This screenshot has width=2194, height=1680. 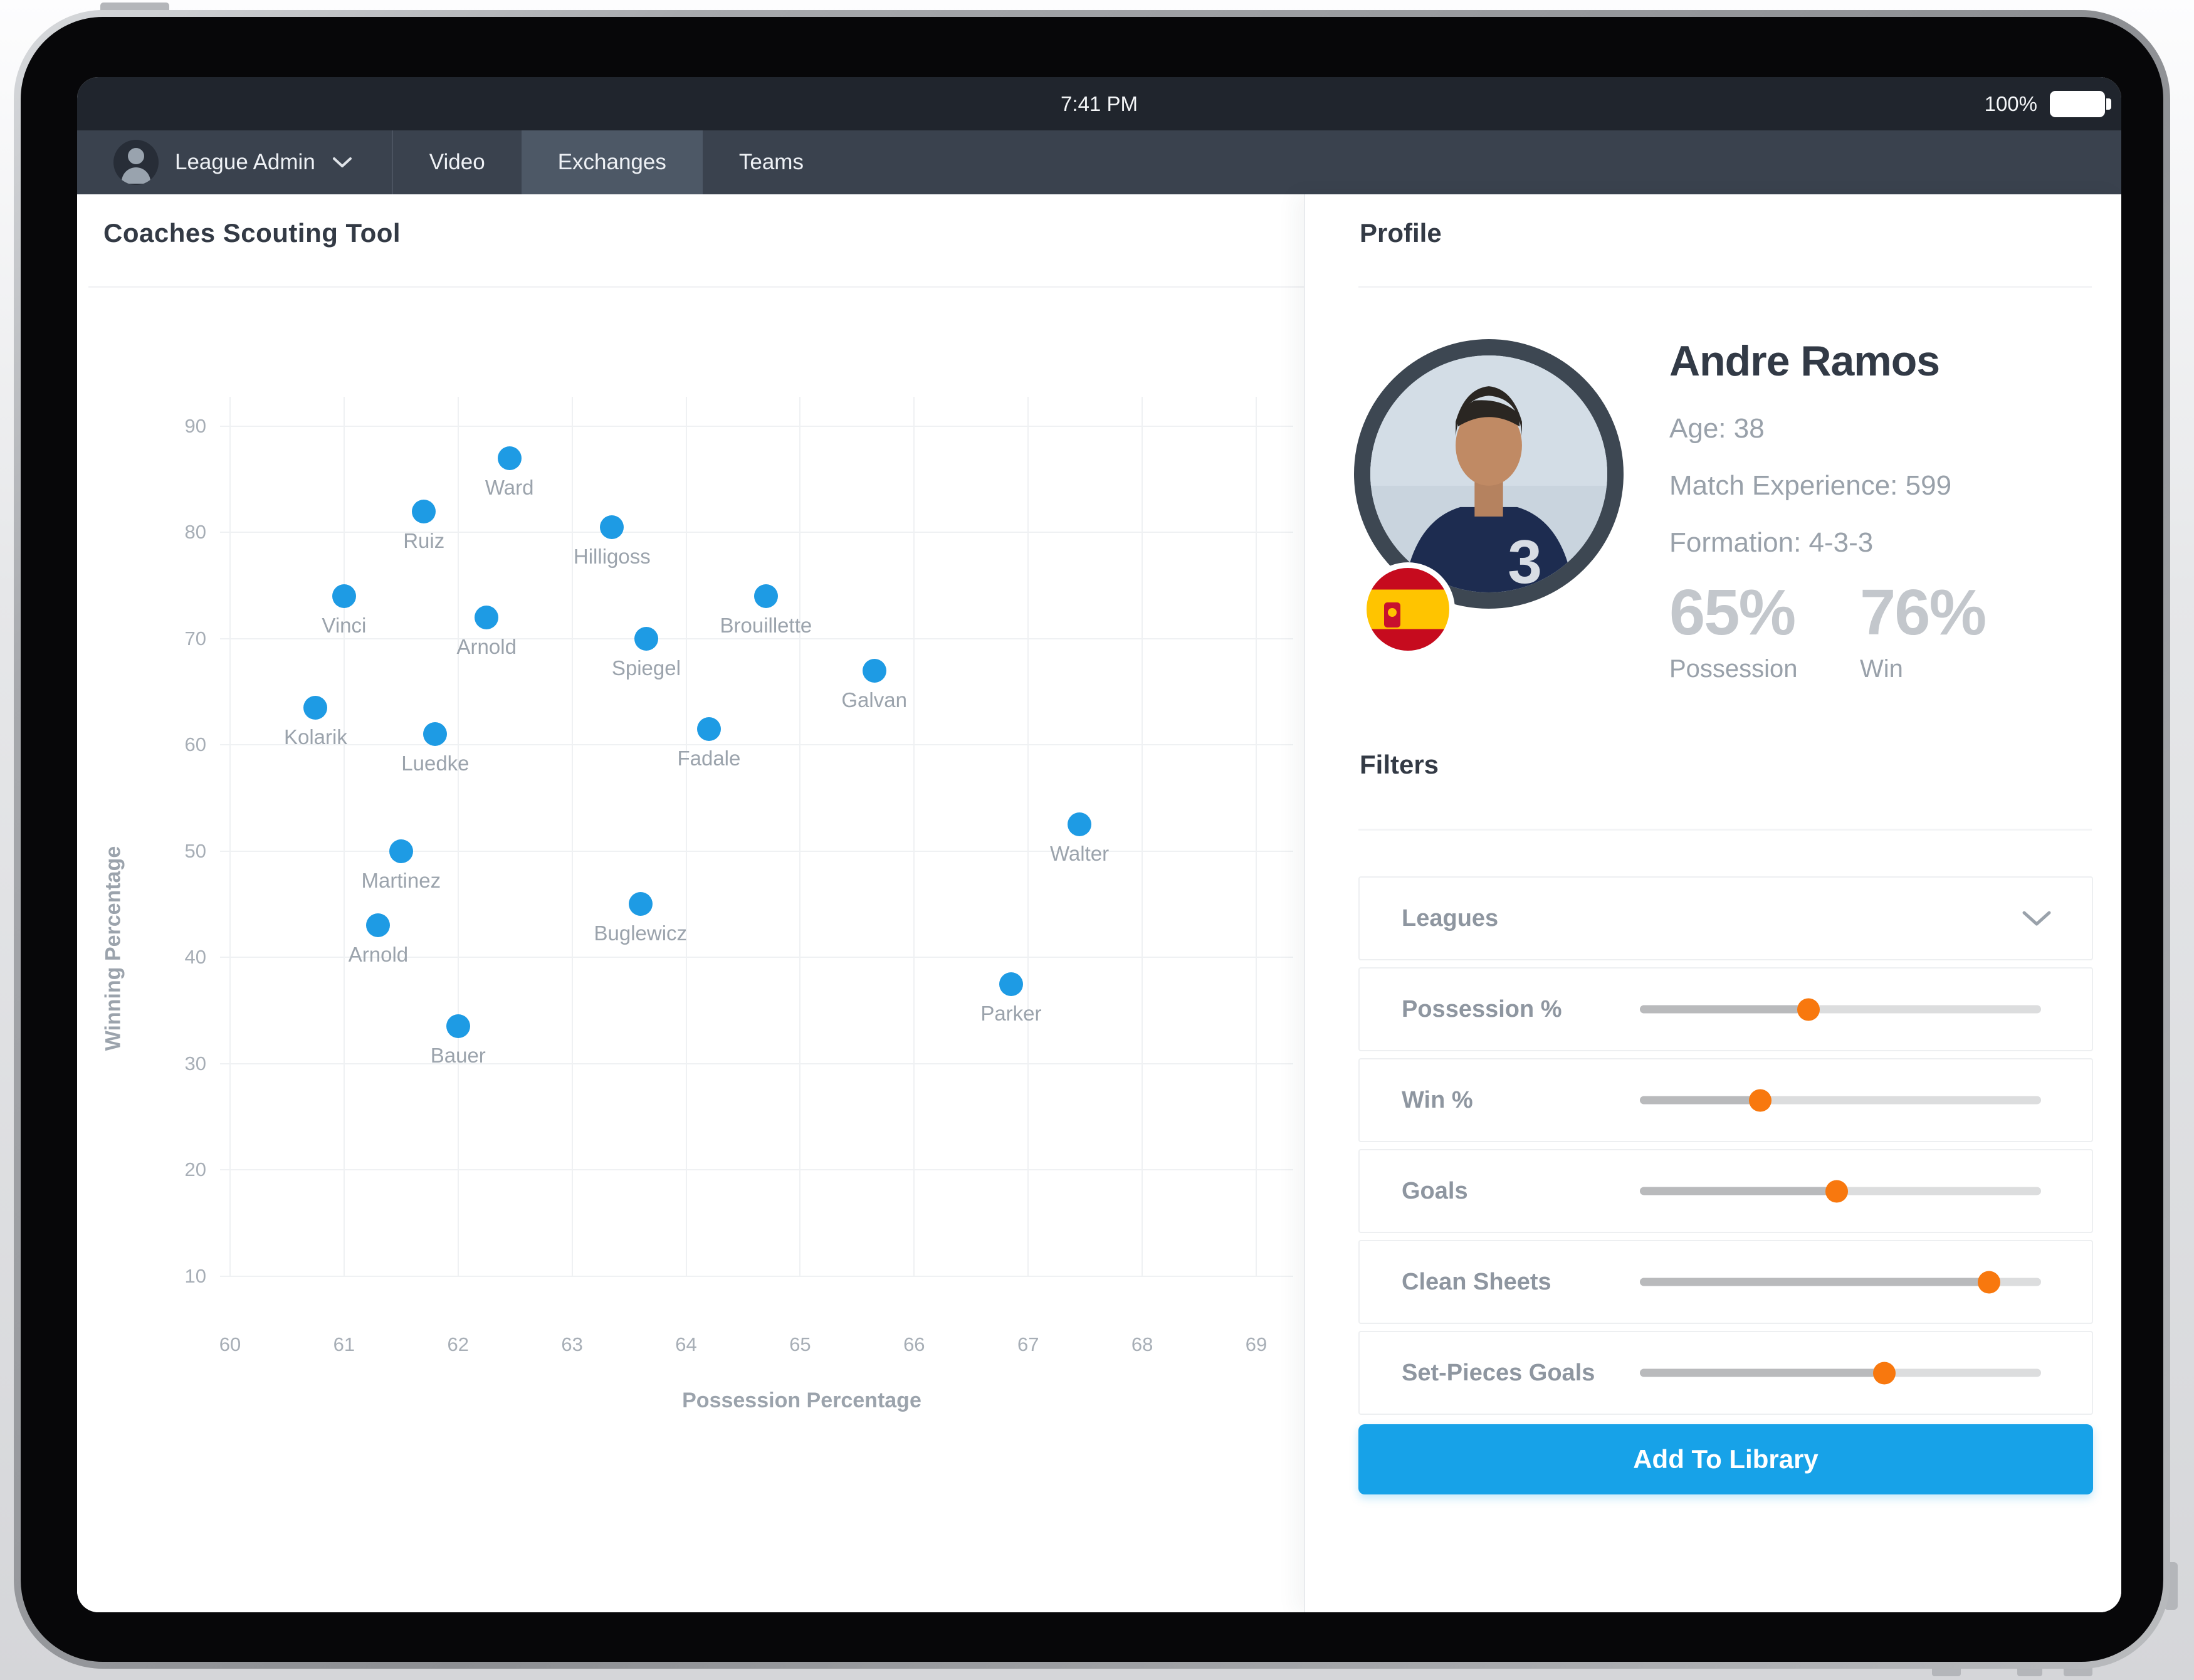 I want to click on tab-exchanges: Exchanges, so click(x=612, y=162).